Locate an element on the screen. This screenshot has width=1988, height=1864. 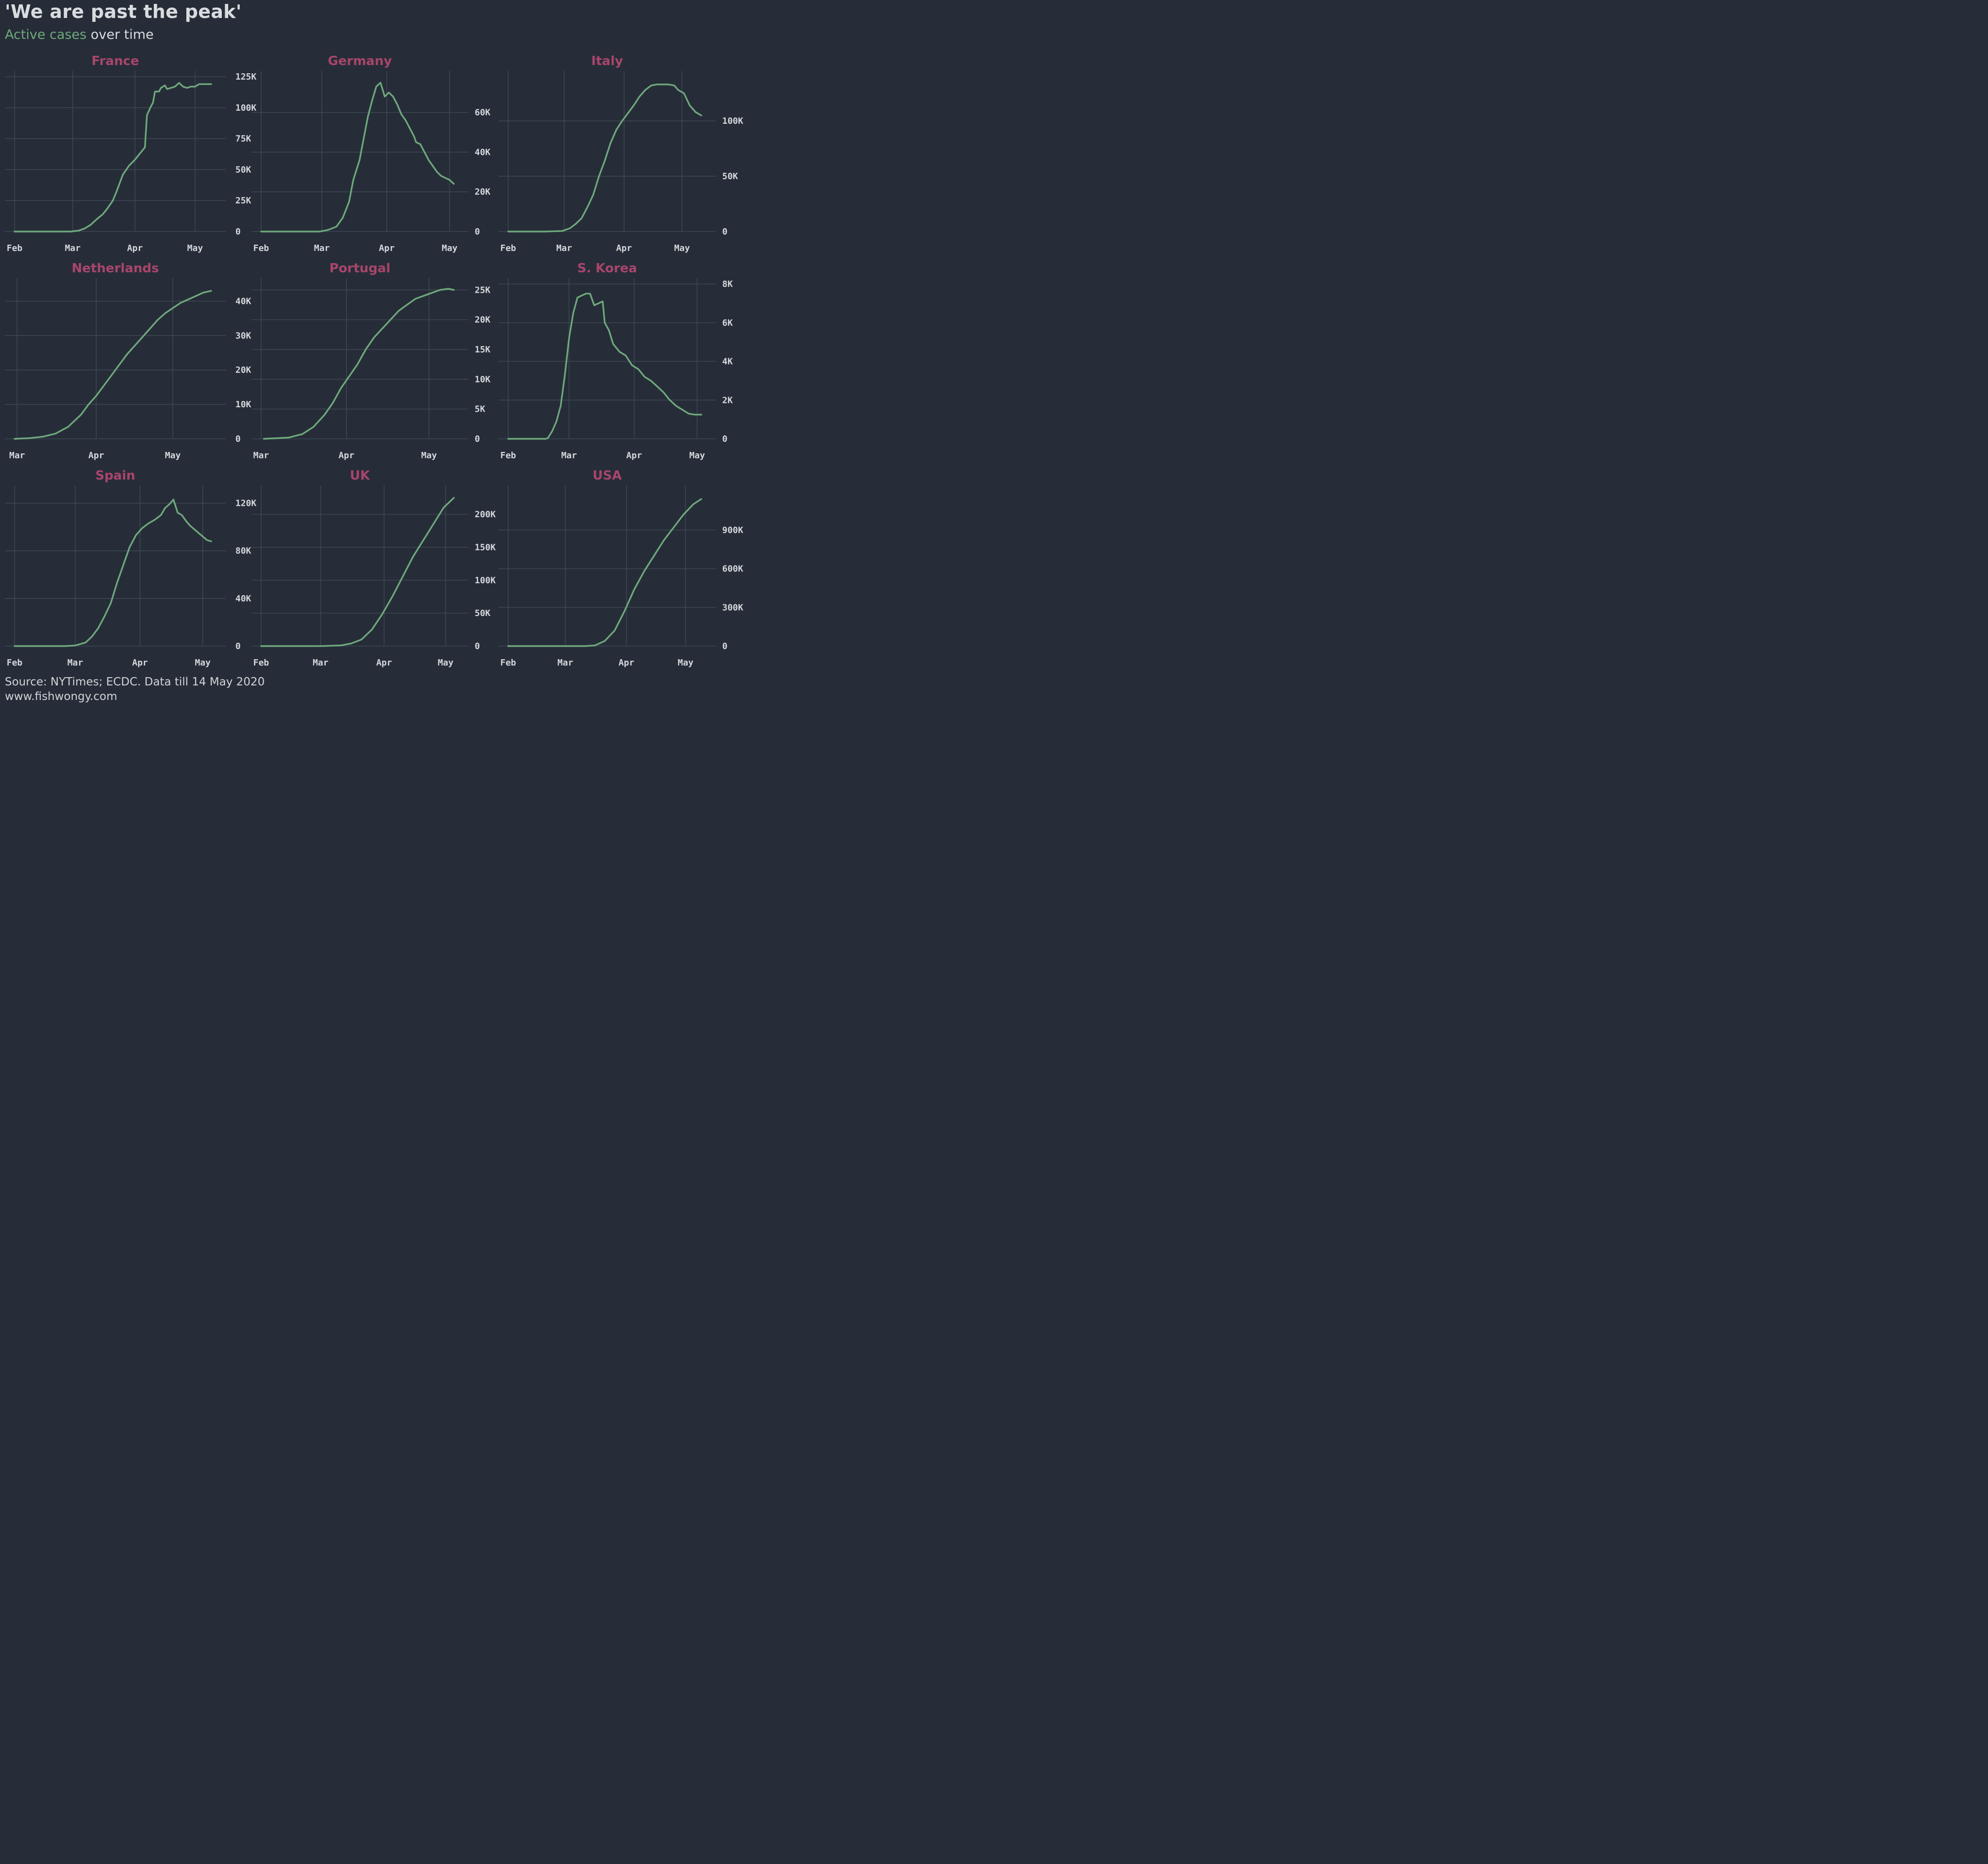
subtitle-accent: Active cases is located at coordinates (46, 34).